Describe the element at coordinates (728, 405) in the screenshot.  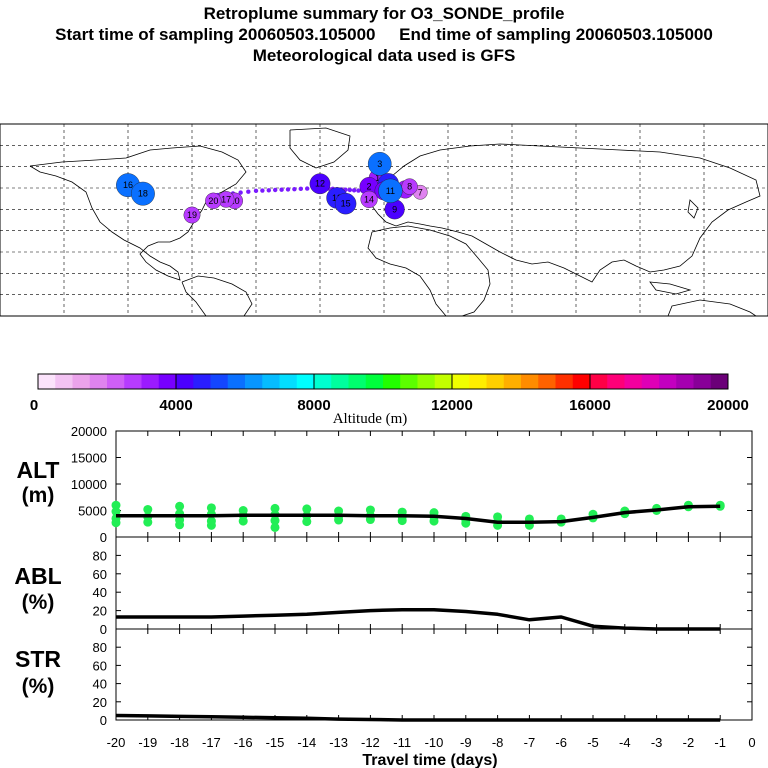
I see `colorbar-tick-label: 20000` at that location.